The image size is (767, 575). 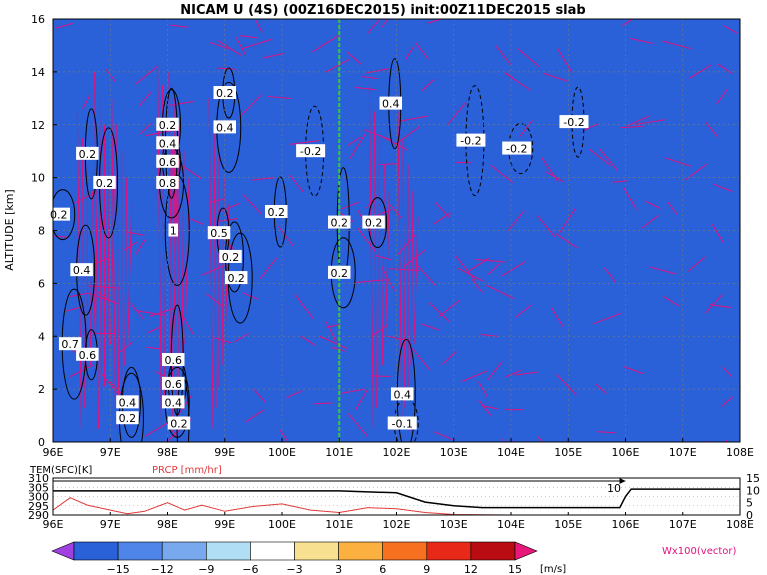 I want to click on sub-x-tick-label: 105E, so click(x=568, y=524).